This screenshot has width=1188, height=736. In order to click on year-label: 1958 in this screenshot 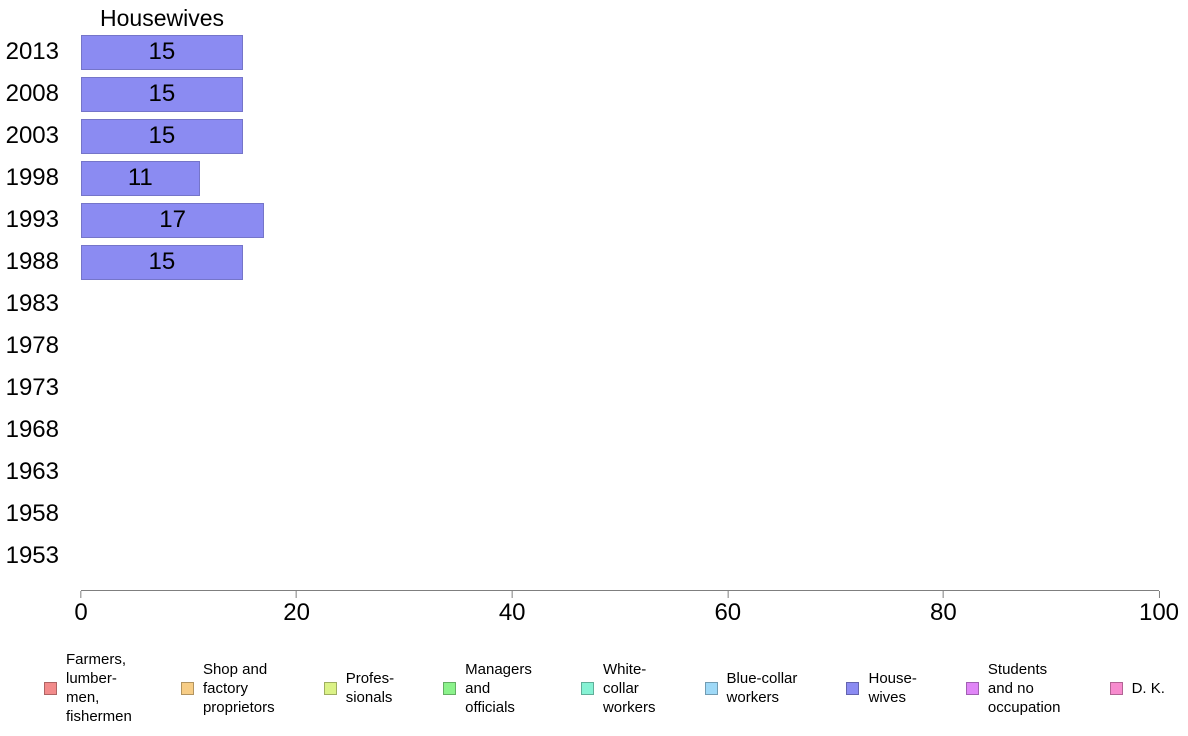, I will do `click(32, 513)`.